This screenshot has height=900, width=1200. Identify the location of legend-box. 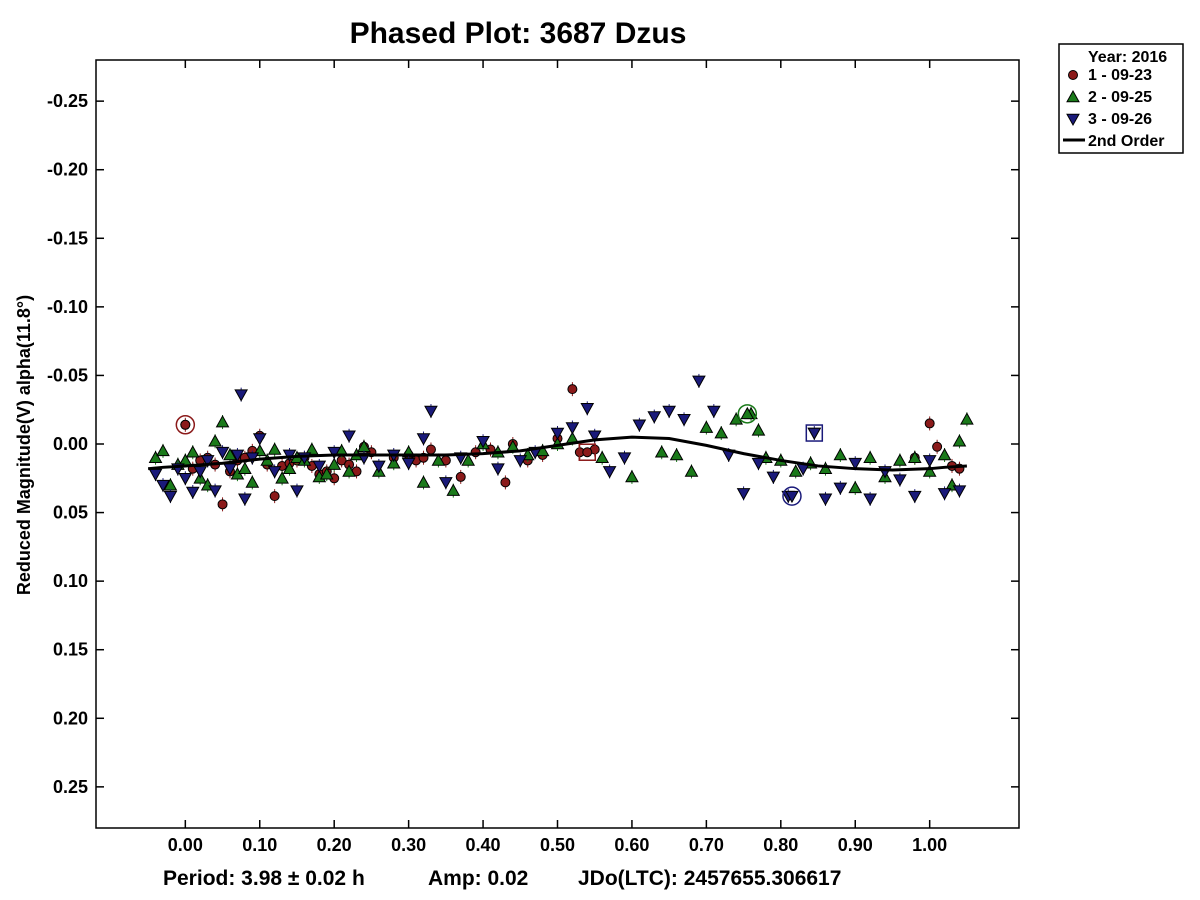
(1121, 98).